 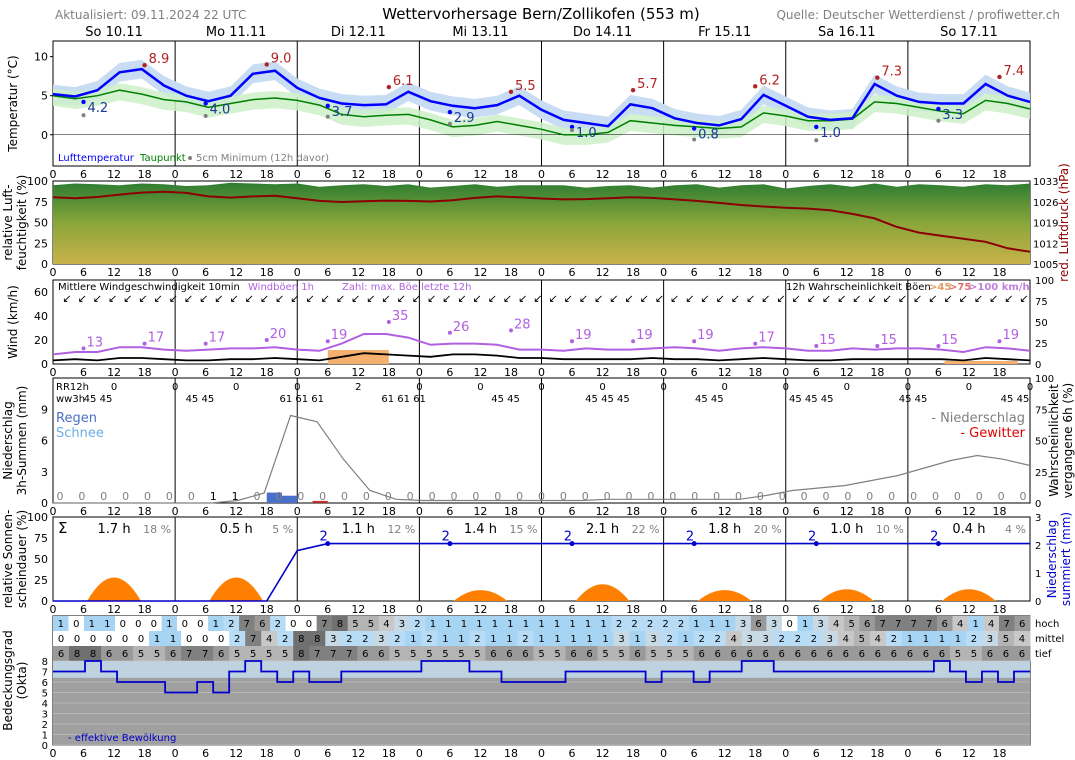 I want to click on y-tick-label: 1, so click(x=45, y=736).